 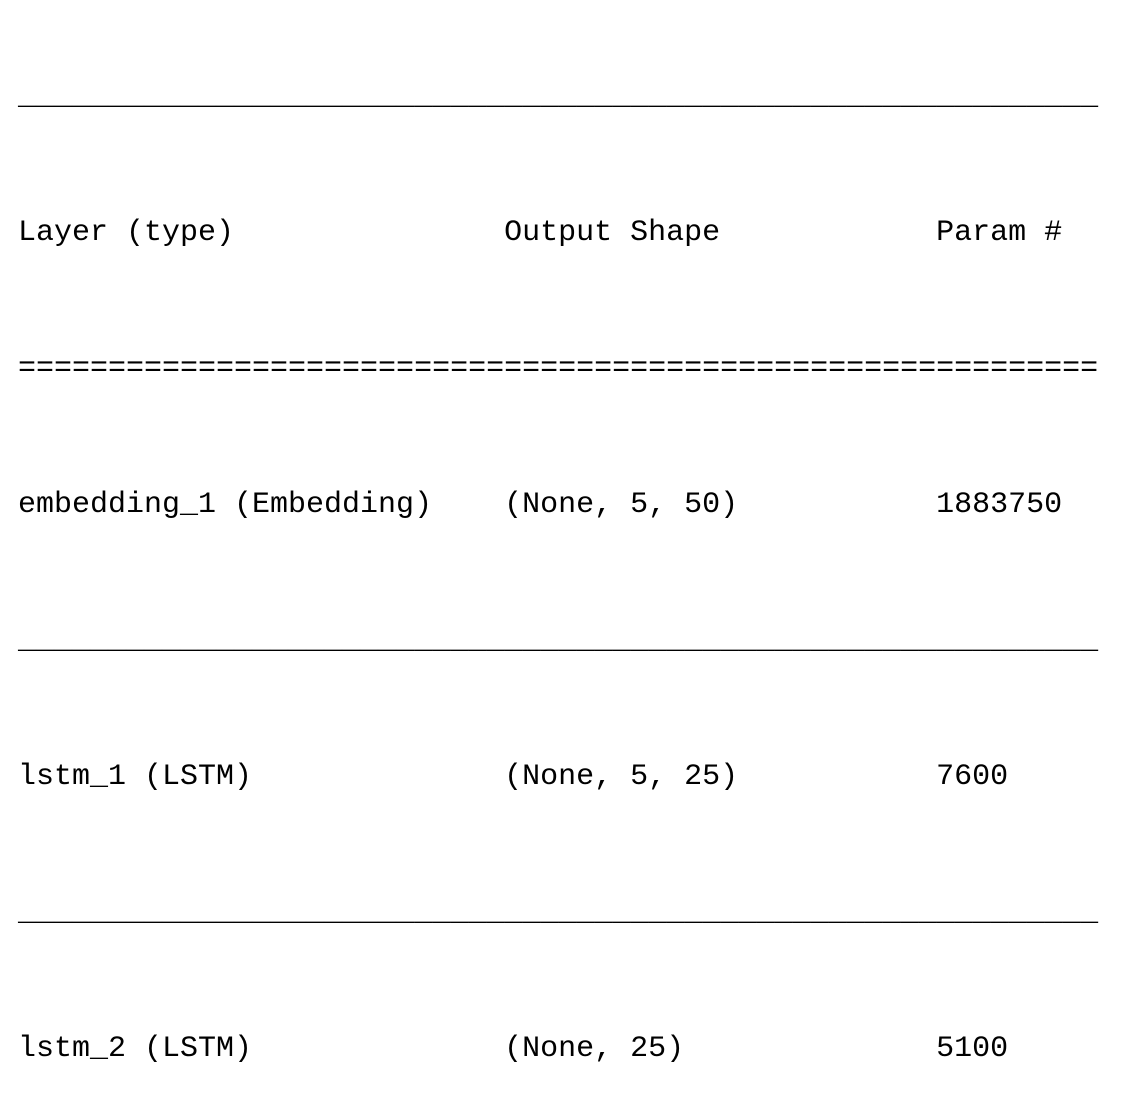 What do you see at coordinates (621, 777) in the screenshot?
I see `cell-output-shape: (None, 5, 25)` at bounding box center [621, 777].